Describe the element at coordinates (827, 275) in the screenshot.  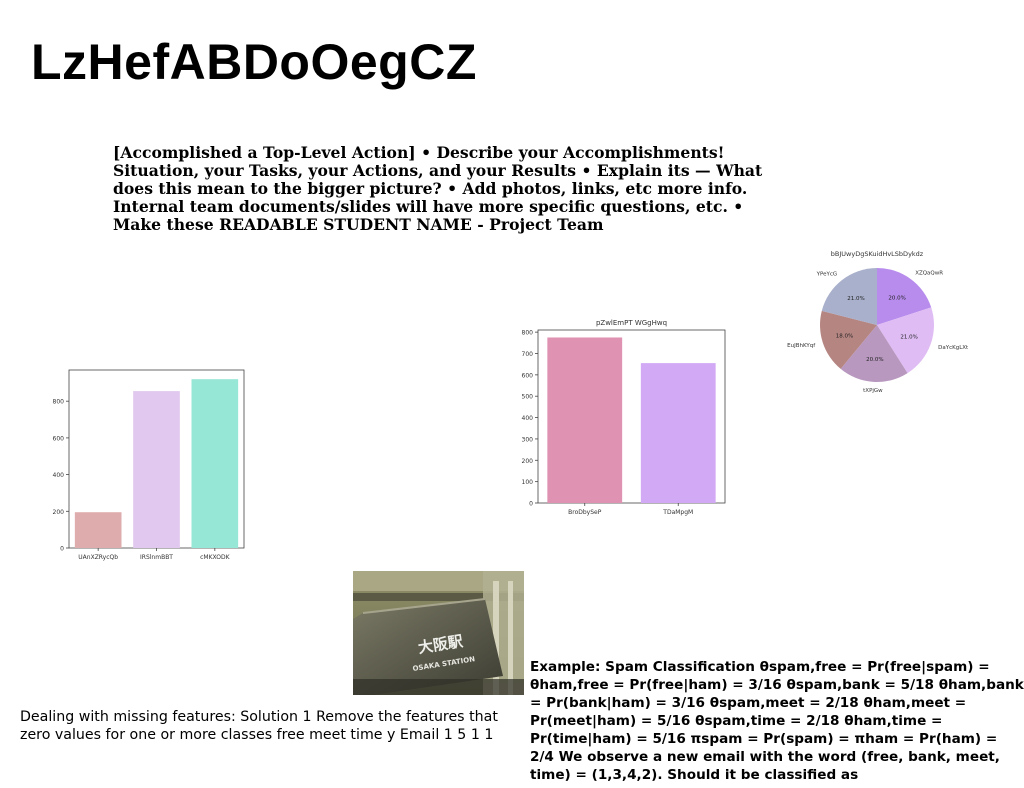
I see `pie-slice-label: YPeYcG` at that location.